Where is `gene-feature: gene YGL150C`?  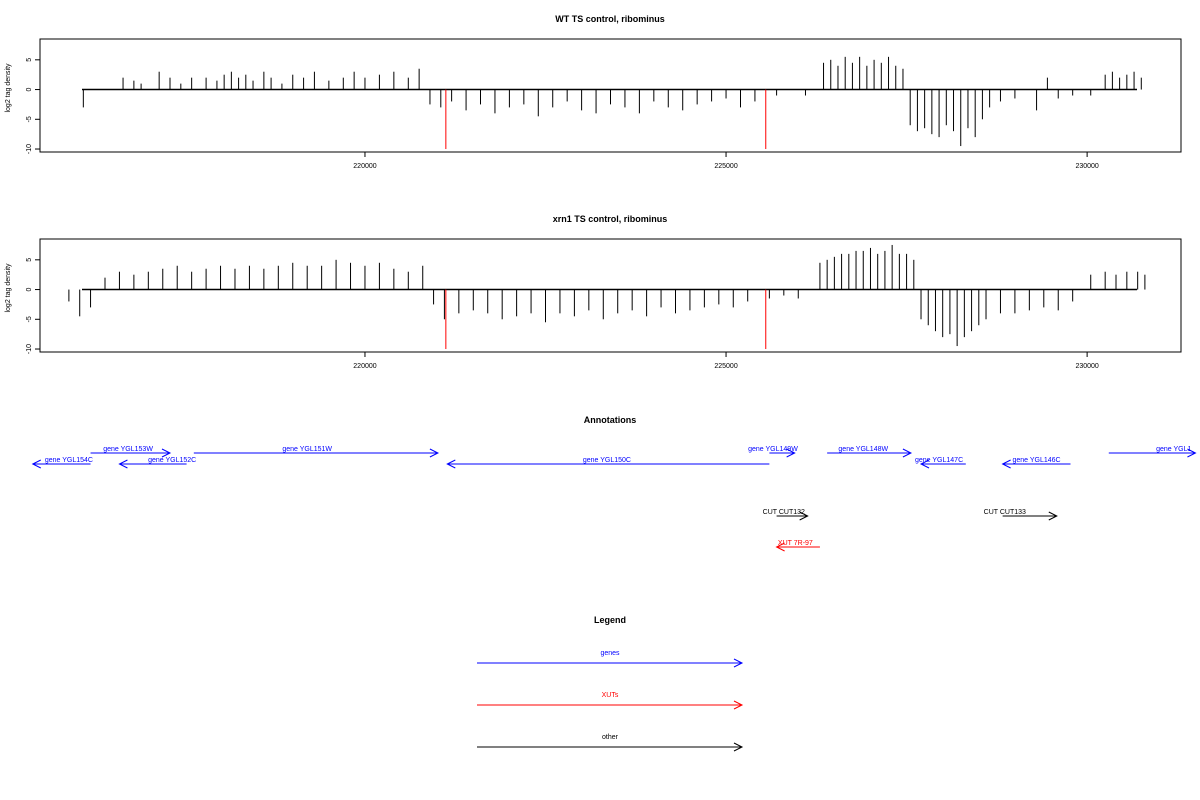
gene-feature: gene YGL150C is located at coordinates (608, 463).